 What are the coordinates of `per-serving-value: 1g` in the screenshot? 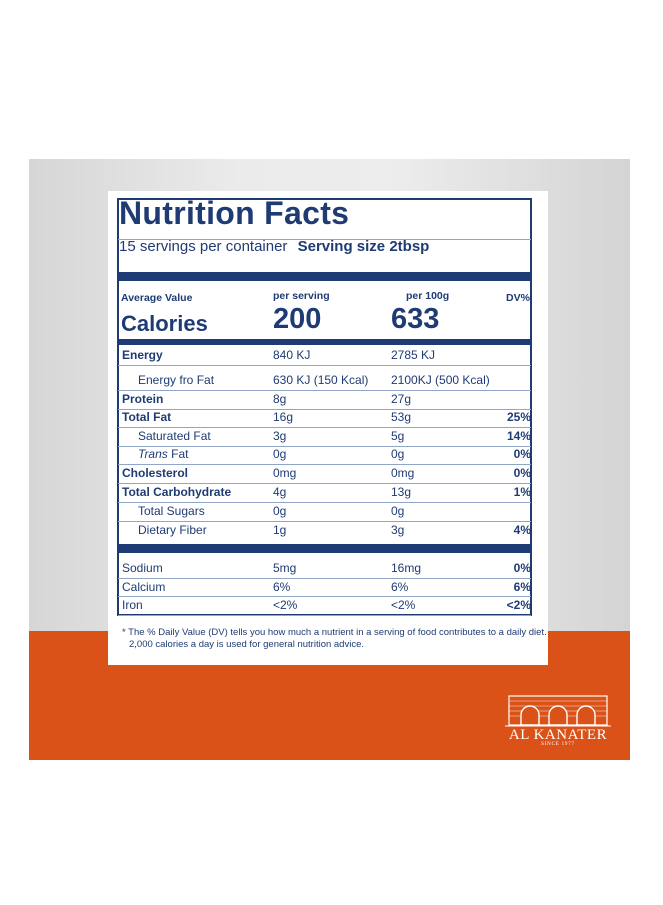 It's located at (280, 530).